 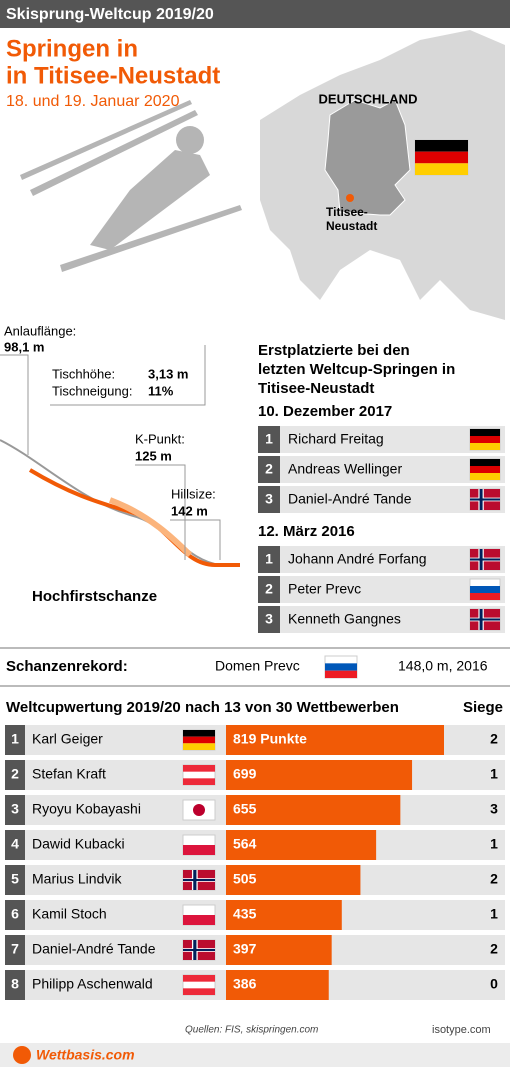 I want to click on winners-title: Erstplatzierte bei den, so click(x=334, y=350).